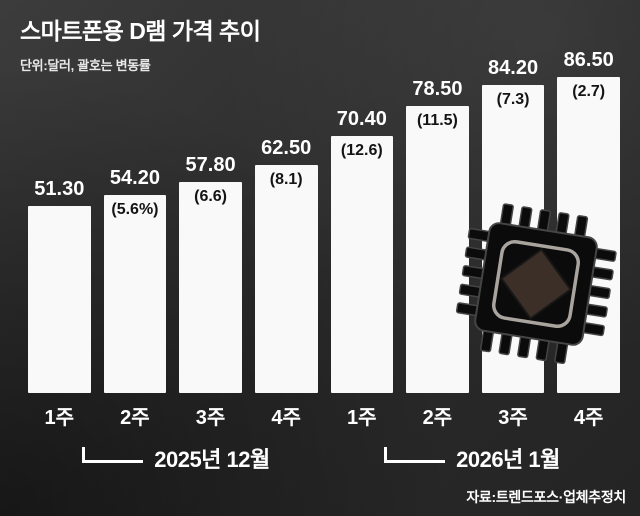 The image size is (640, 516). I want to click on bar-change-label: (11.5), so click(437, 120).